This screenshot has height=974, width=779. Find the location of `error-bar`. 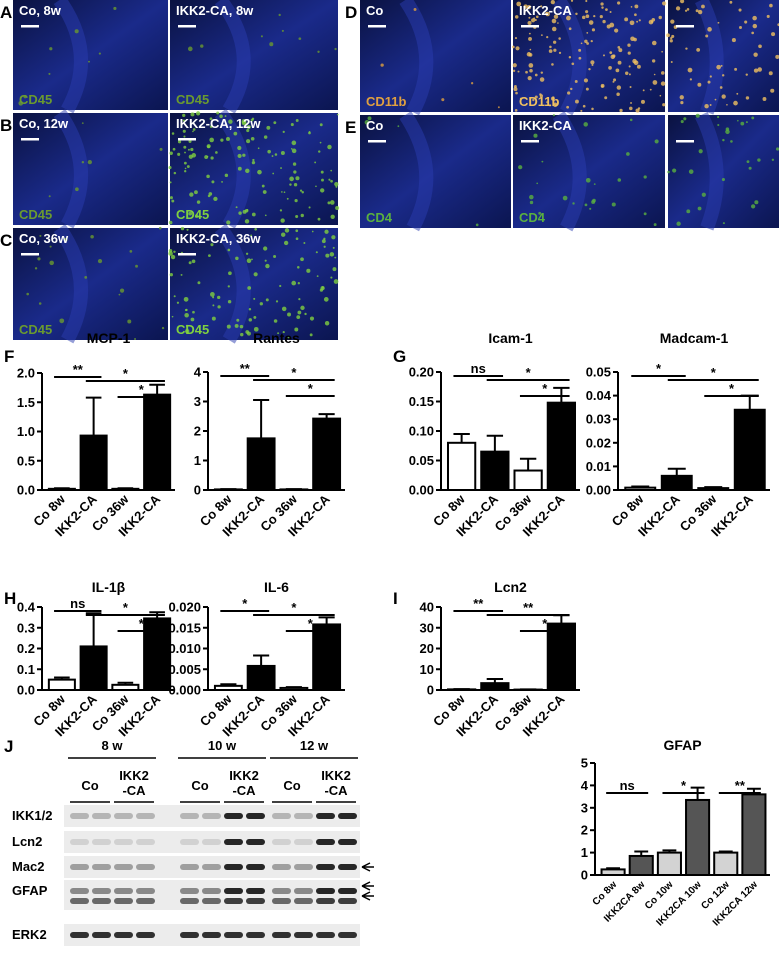

error-bar is located at coordinates (261, 661).